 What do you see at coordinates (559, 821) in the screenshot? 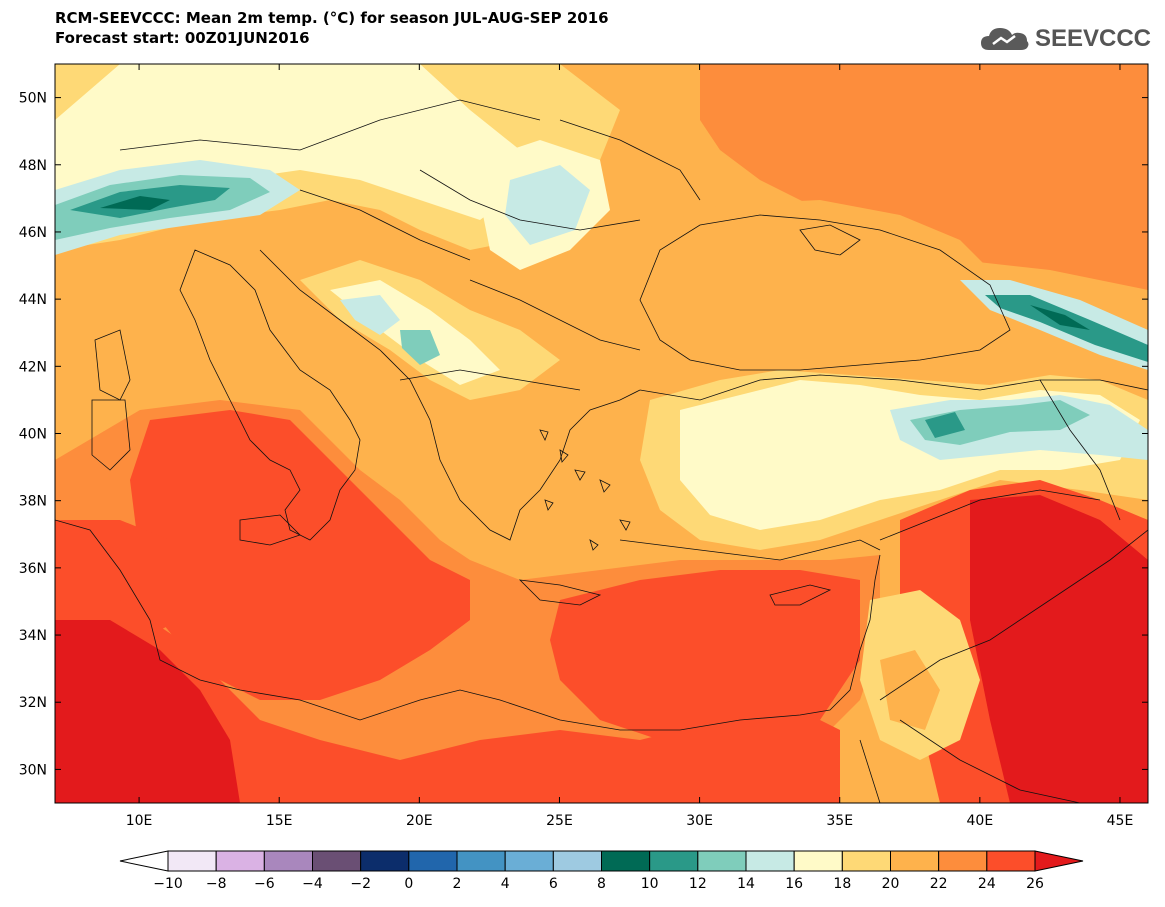
I see `lon-tick-label: 25E` at bounding box center [559, 821].